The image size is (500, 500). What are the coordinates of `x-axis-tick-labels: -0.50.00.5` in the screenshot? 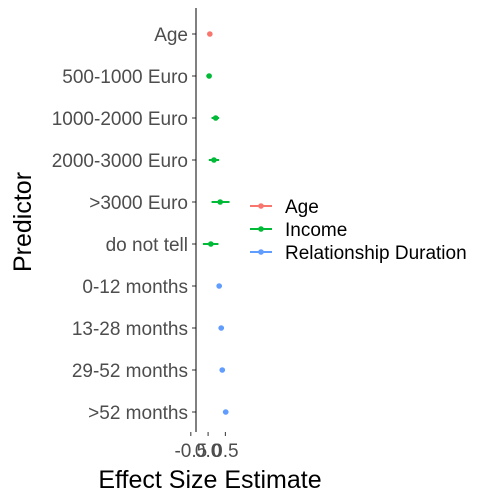 It's located at (206, 451).